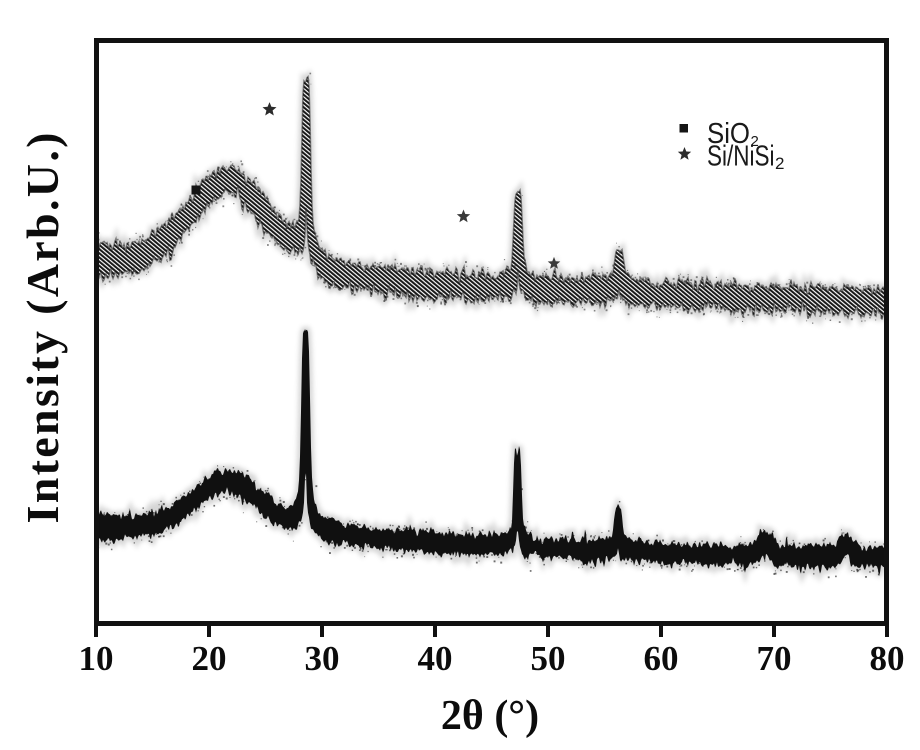  What do you see at coordinates (435, 658) in the screenshot?
I see `svg-text: 40` at bounding box center [435, 658].